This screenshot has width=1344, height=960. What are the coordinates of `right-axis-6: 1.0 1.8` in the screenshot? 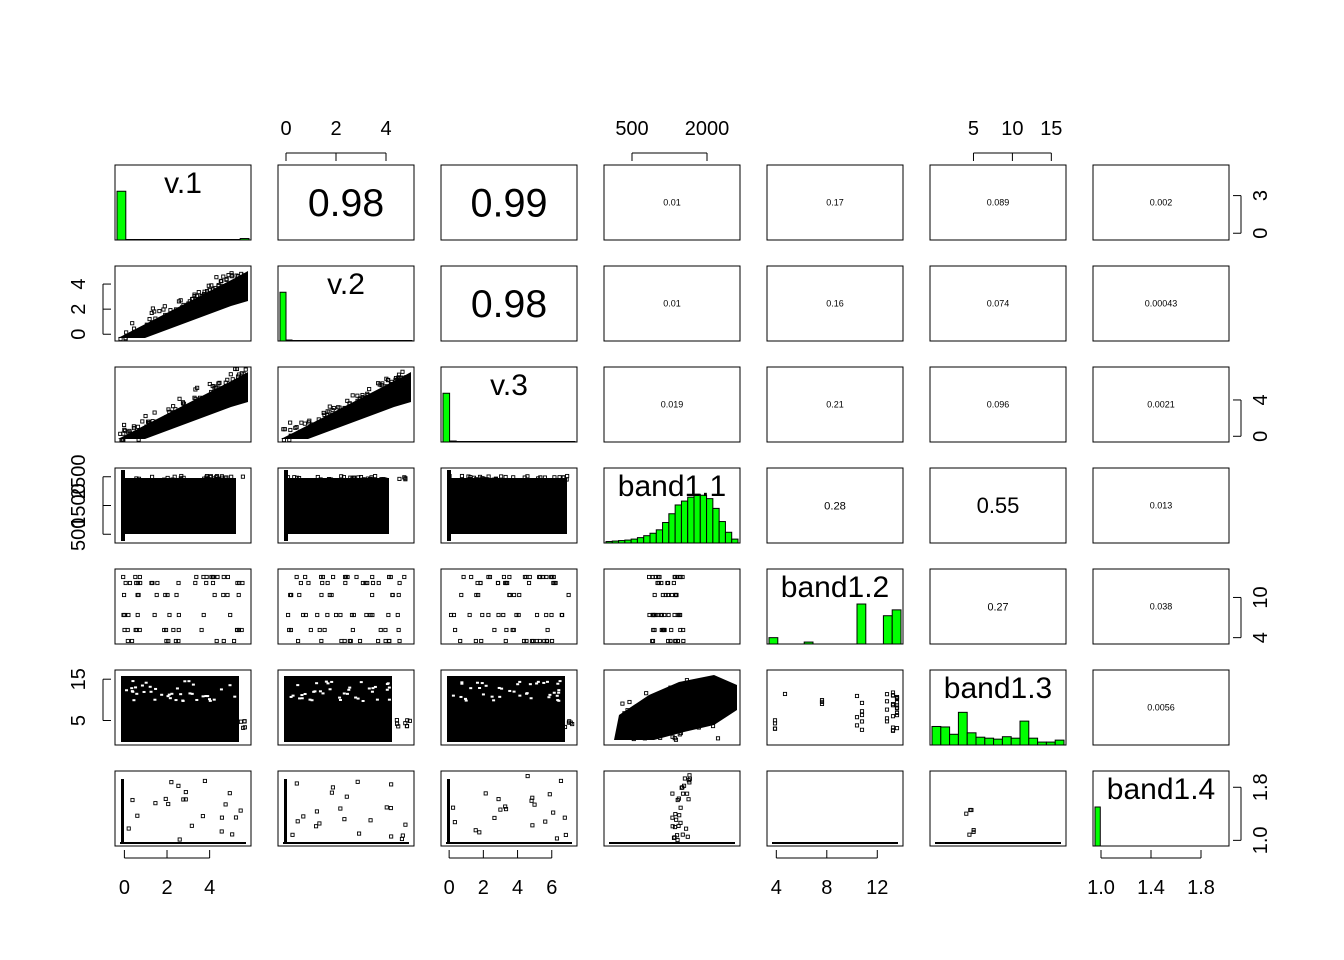 It's located at (1252, 813).